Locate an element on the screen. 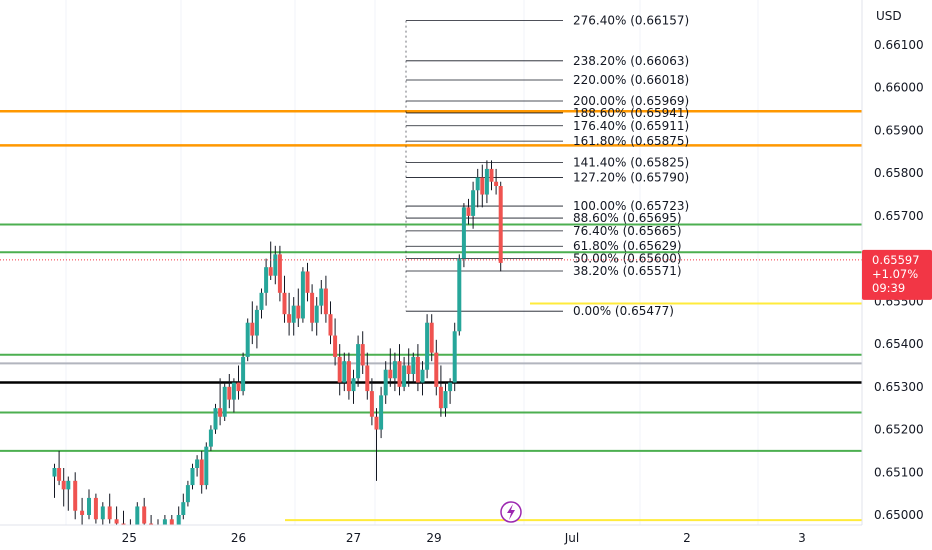  fib-level-label: 238.20% (0.66063) is located at coordinates (631, 61).